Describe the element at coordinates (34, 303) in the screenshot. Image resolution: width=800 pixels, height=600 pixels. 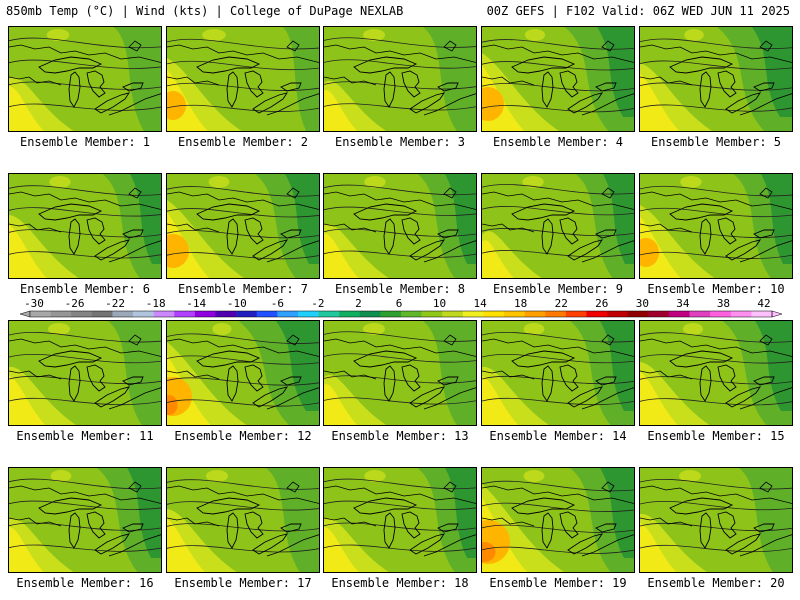
I see `colorbar-tick-label: -30` at that location.